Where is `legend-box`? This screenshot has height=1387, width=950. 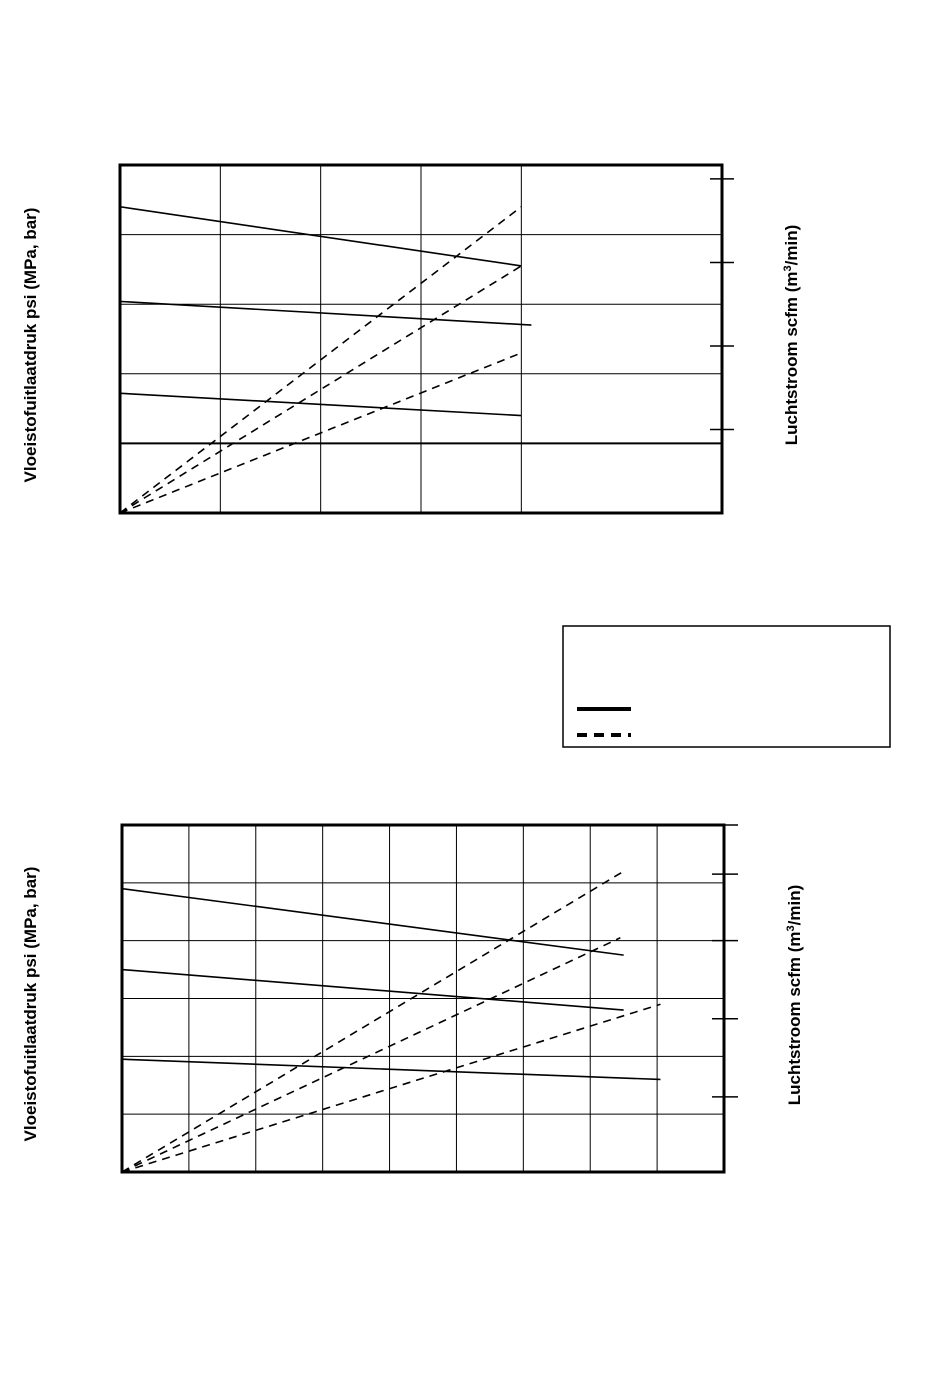
legend-box is located at coordinates (726, 686).